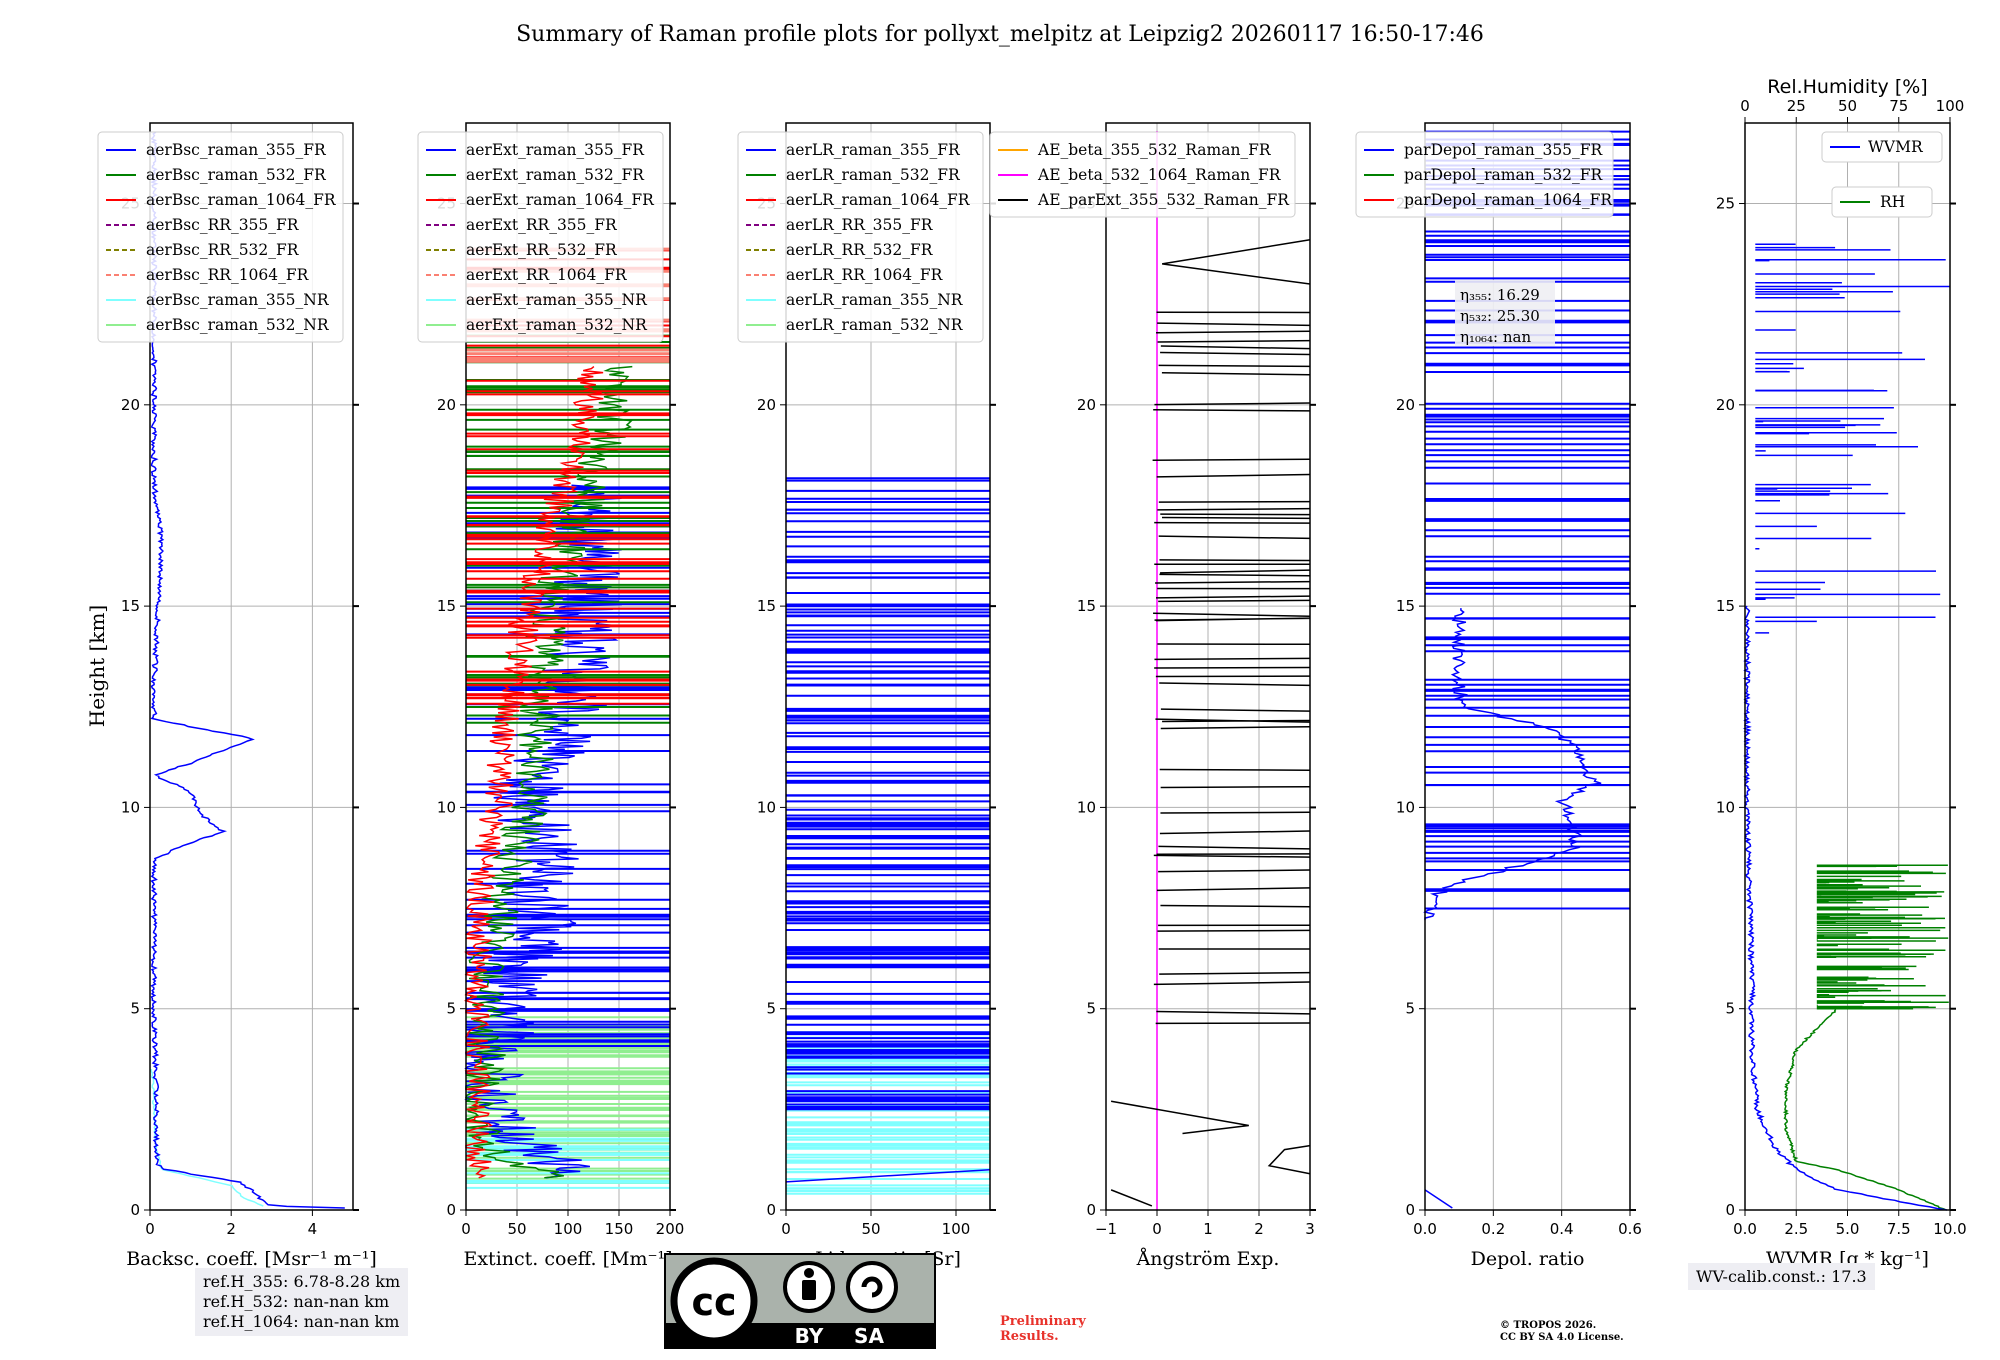  I want to click on legend-label: aerExt_raman_532_NR, so click(557, 325).